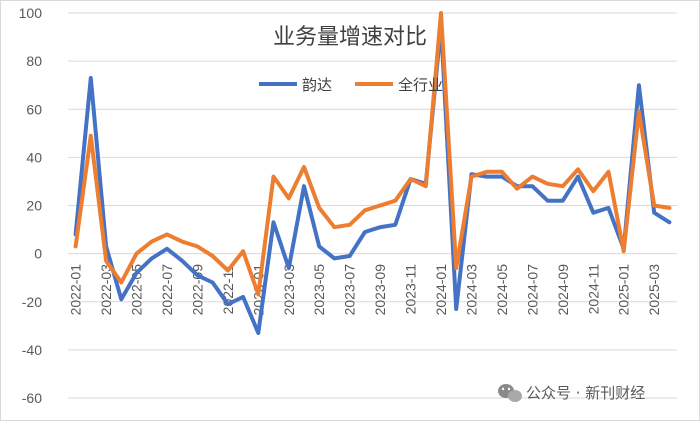  What do you see at coordinates (34, 109) in the screenshot?
I see `y-tick-label: 60` at bounding box center [34, 109].